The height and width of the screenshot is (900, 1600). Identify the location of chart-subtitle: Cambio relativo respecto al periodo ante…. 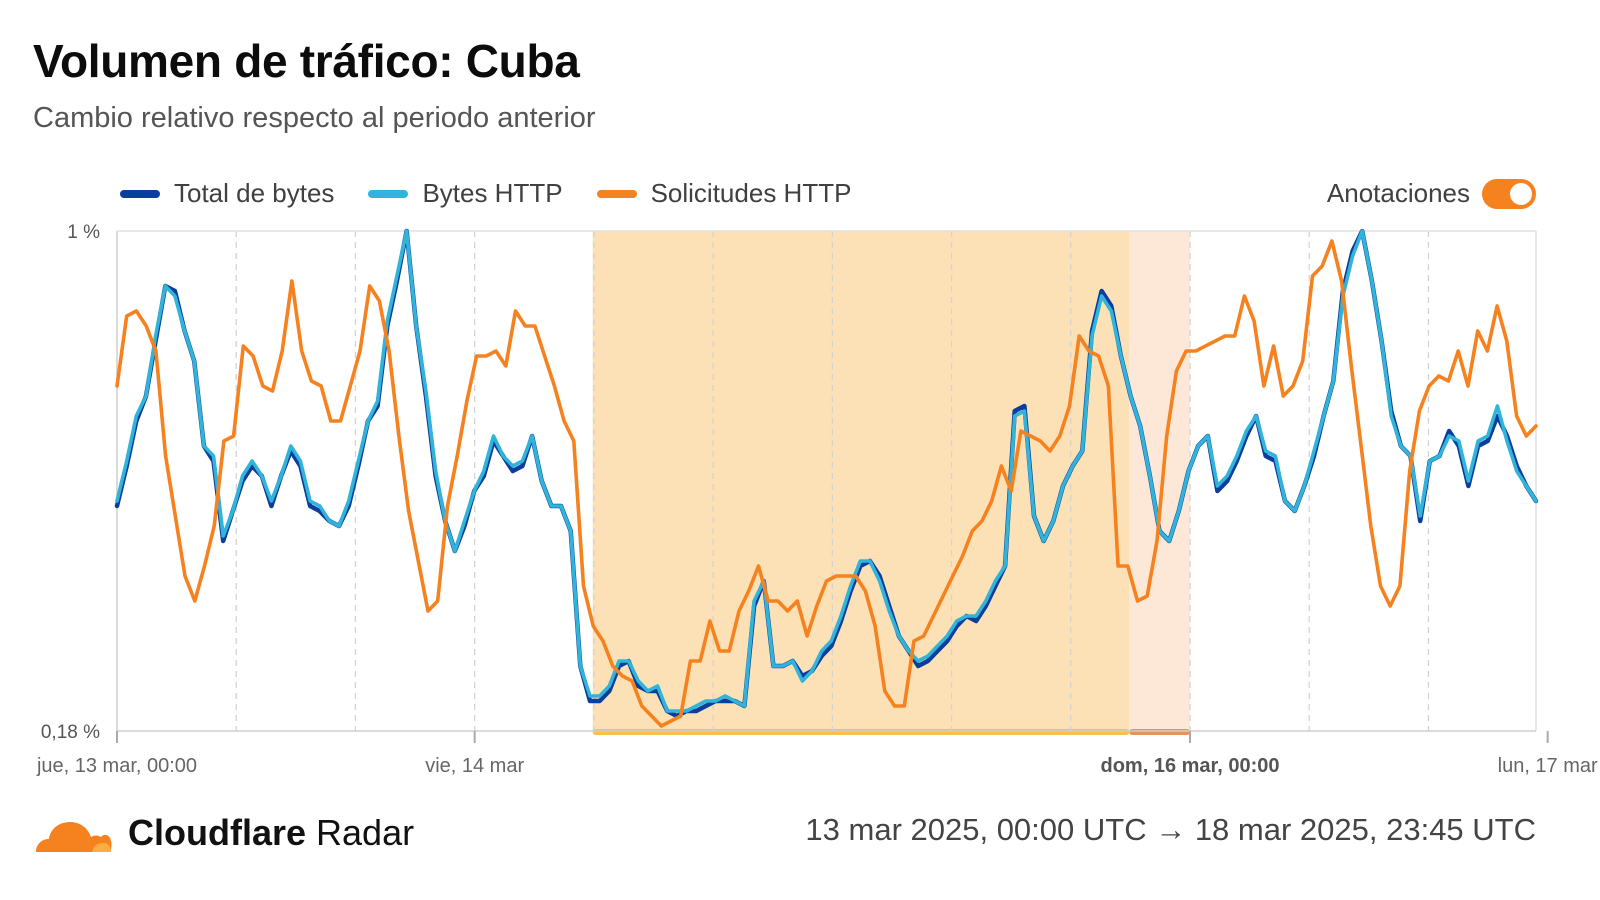
(314, 118).